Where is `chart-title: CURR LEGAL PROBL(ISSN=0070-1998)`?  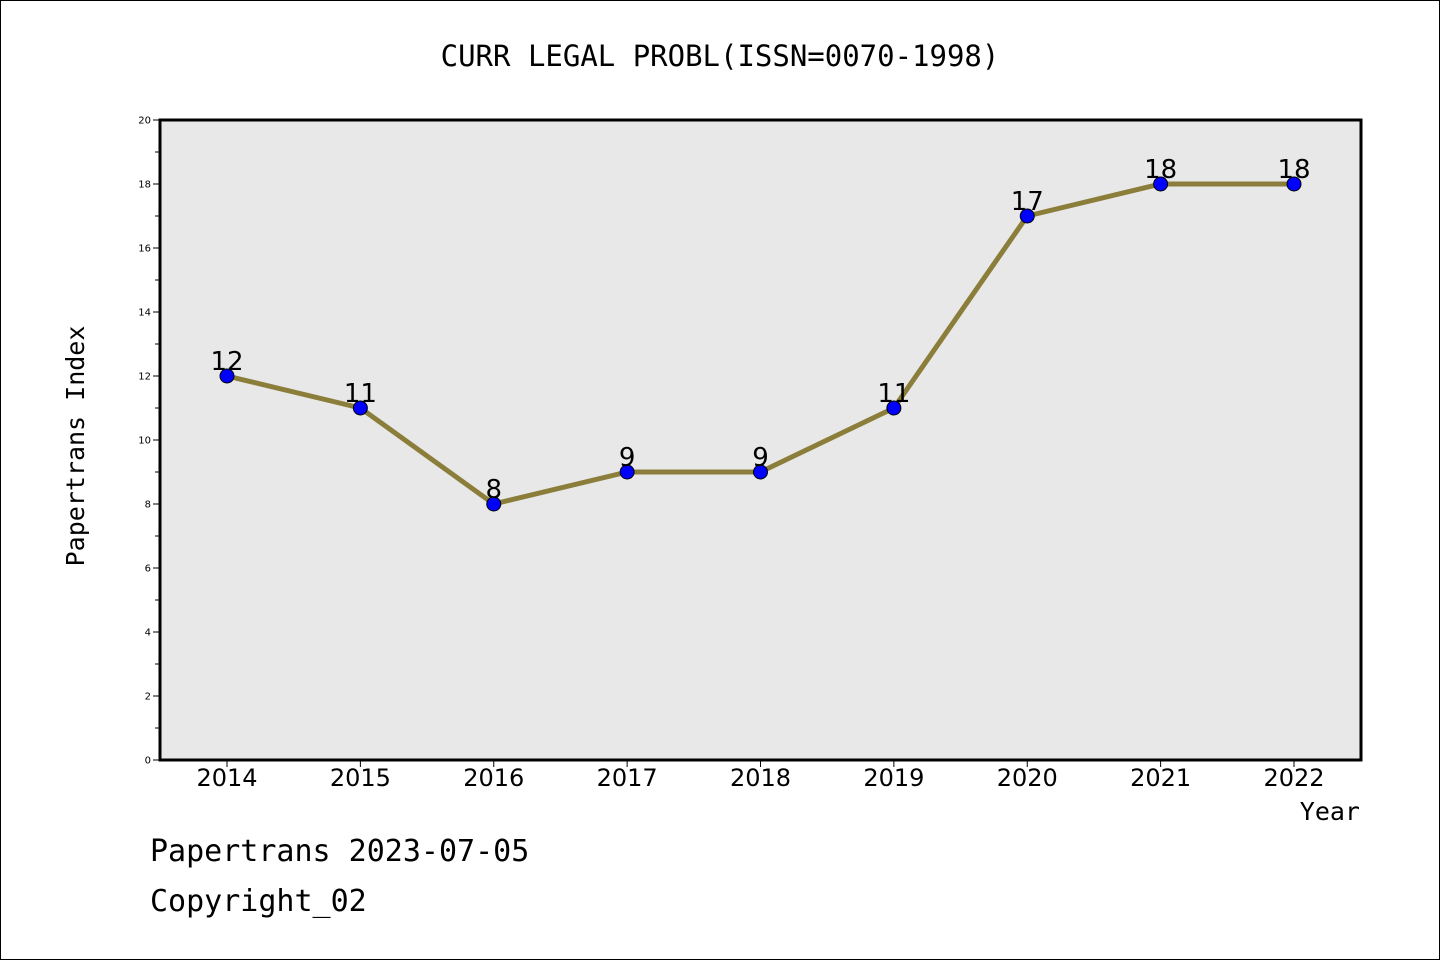
chart-title: CURR LEGAL PROBL(ISSN=0070-1998) is located at coordinates (720, 56).